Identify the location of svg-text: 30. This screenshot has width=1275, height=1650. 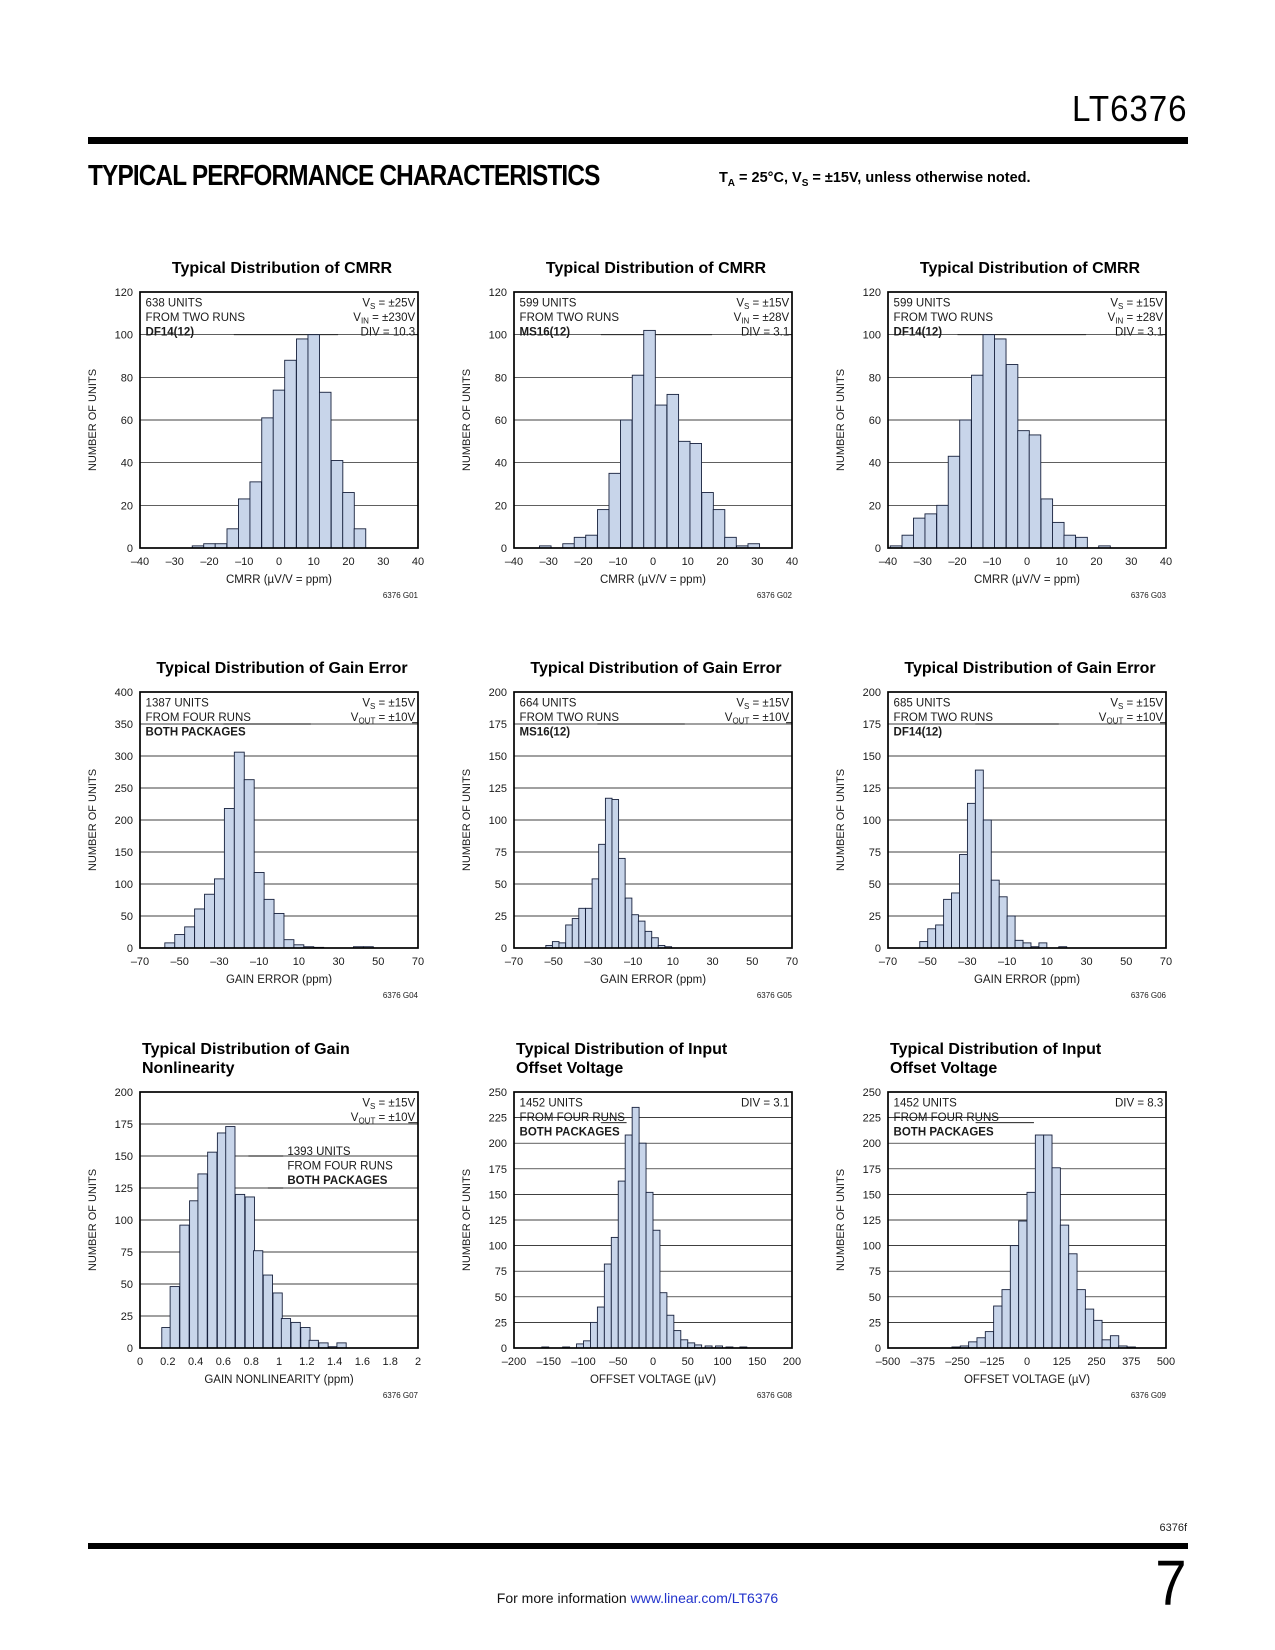
(712, 962).